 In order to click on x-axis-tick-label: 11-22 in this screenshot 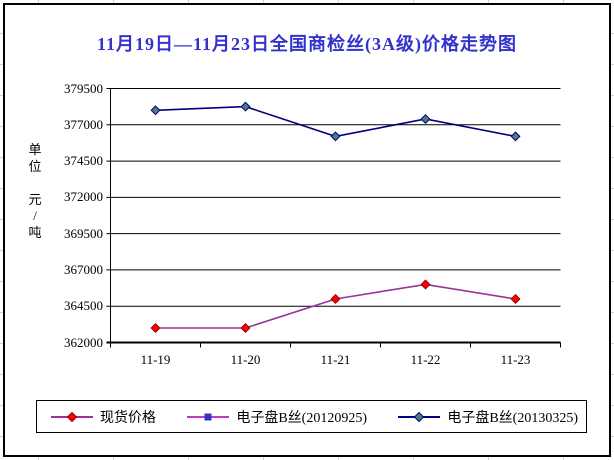, I will do `click(425, 359)`.